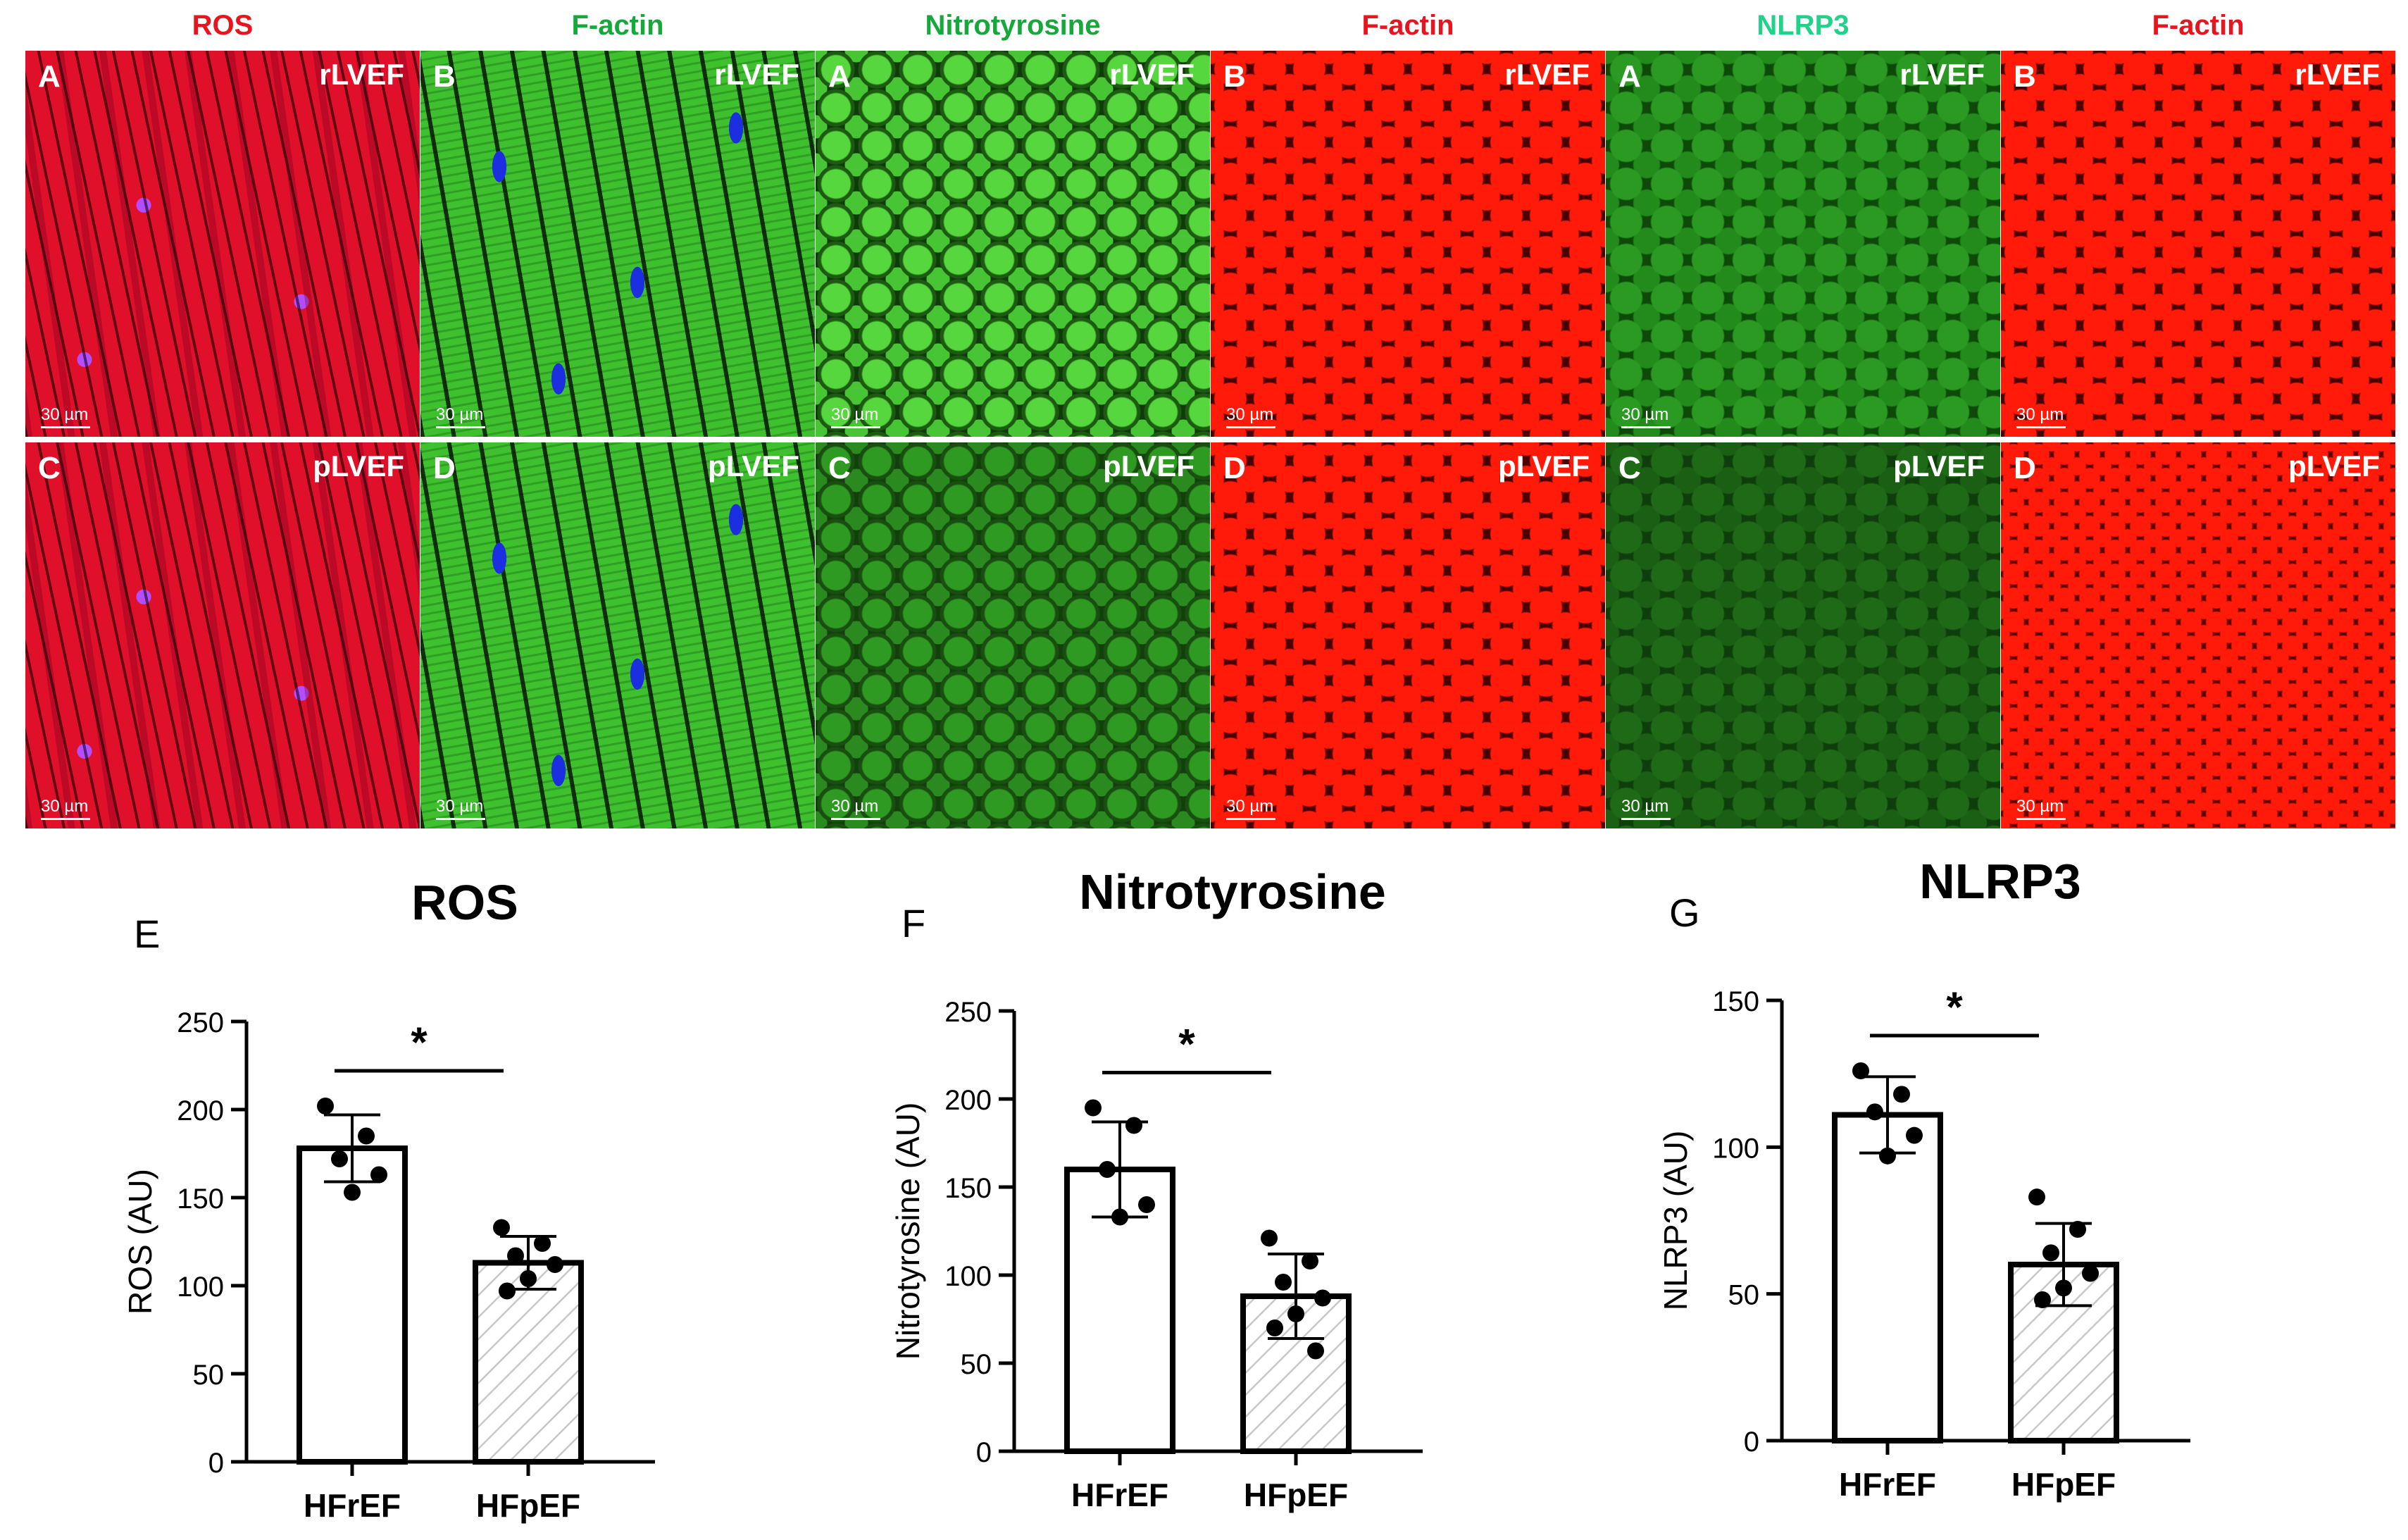  What do you see at coordinates (223, 25) in the screenshot?
I see `column-title-ros: ROS` at bounding box center [223, 25].